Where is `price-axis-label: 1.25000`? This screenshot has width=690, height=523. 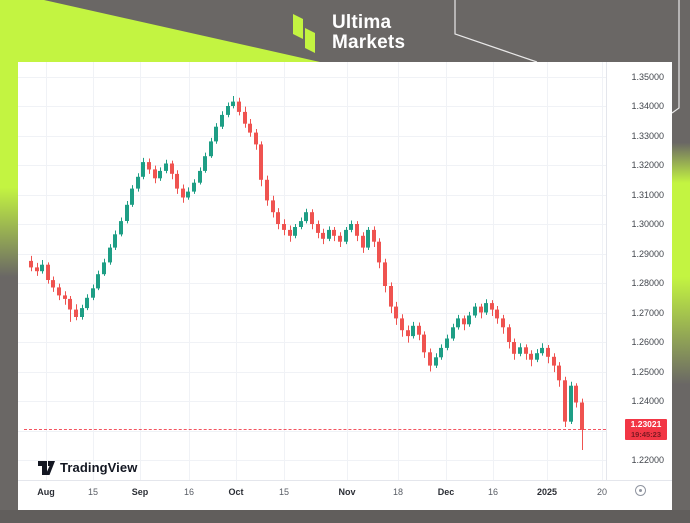 price-axis-label: 1.25000 is located at coordinates (647, 371).